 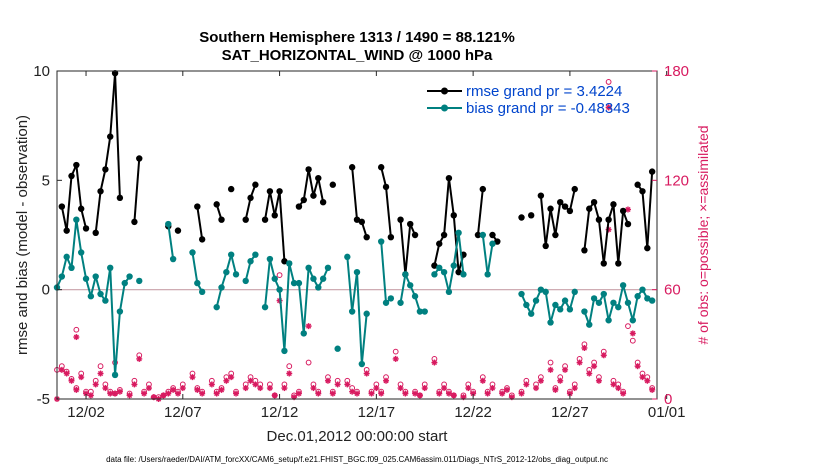 What do you see at coordinates (668, 399) in the screenshot?
I see `y-right-tick-label: 0` at bounding box center [668, 399].